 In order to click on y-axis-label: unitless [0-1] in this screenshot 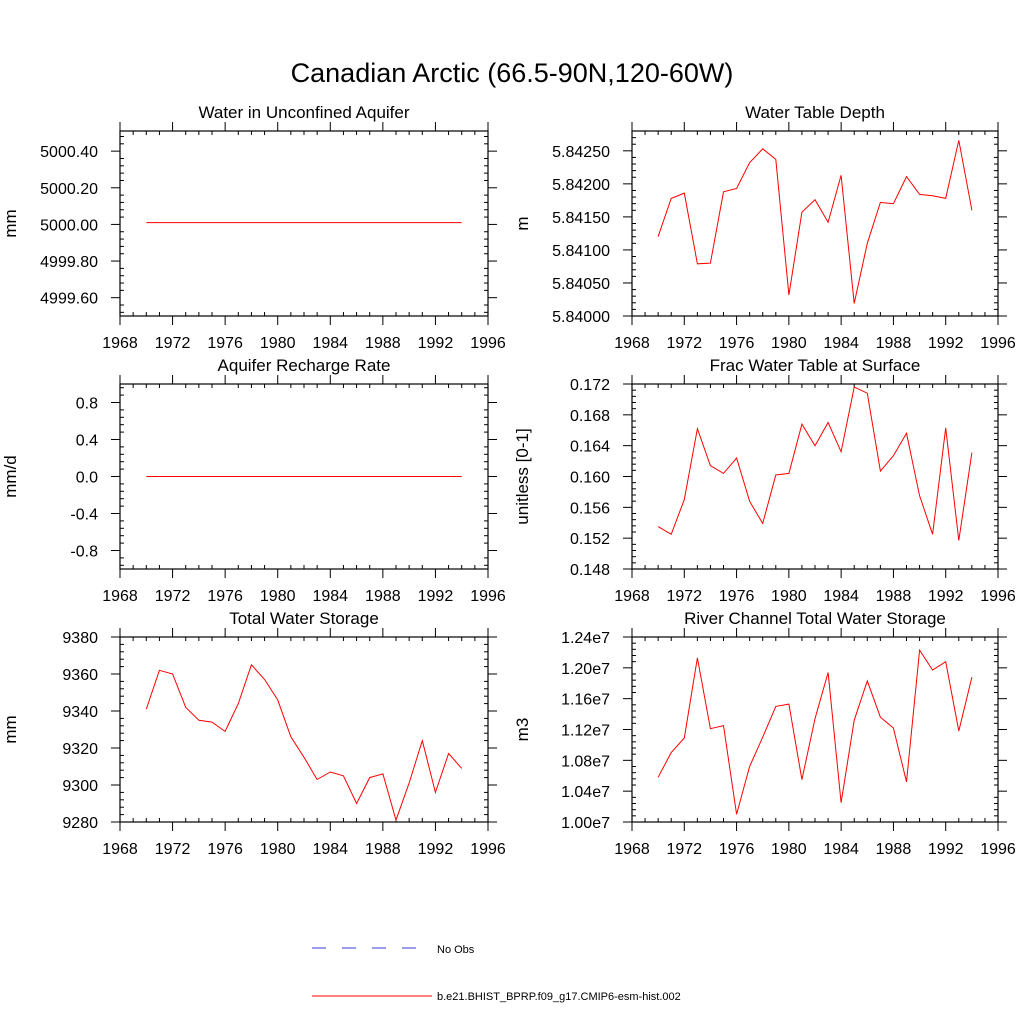, I will do `click(522, 476)`.